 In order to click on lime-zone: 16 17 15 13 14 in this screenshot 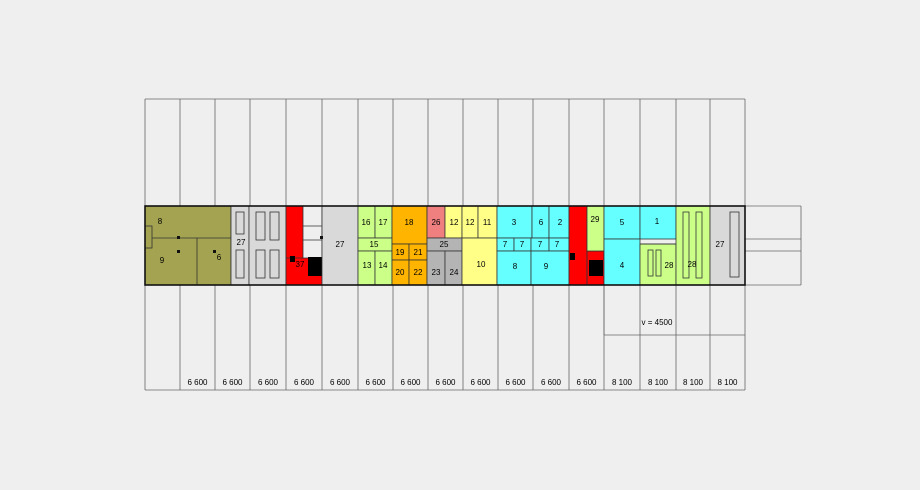, I will do `click(375, 245)`.